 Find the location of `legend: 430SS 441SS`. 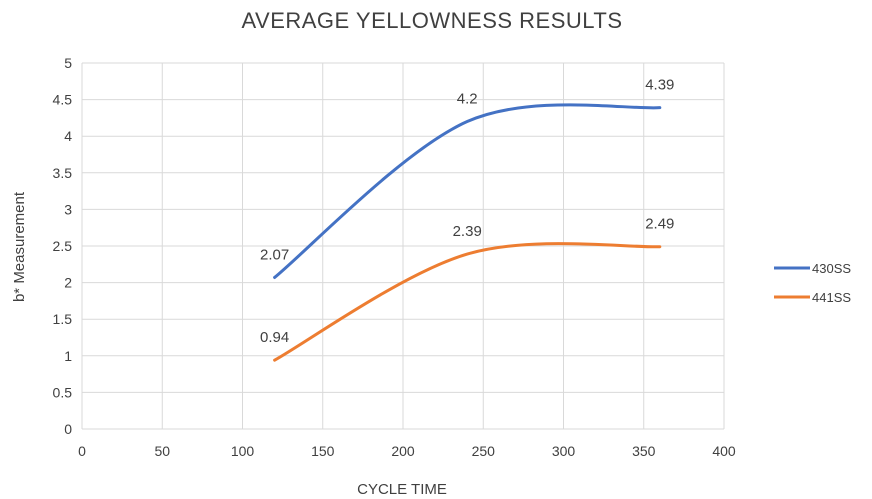

legend: 430SS 441SS is located at coordinates (812, 283).